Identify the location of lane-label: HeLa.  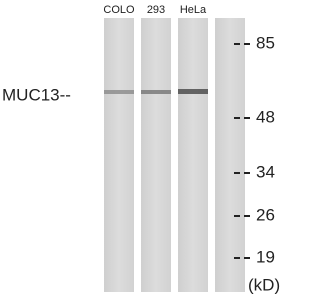
(193, 10).